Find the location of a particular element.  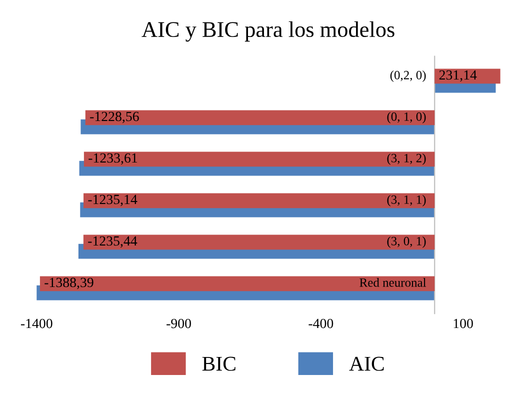

y-tick-label: (3, 1, 2) is located at coordinates (406, 159).